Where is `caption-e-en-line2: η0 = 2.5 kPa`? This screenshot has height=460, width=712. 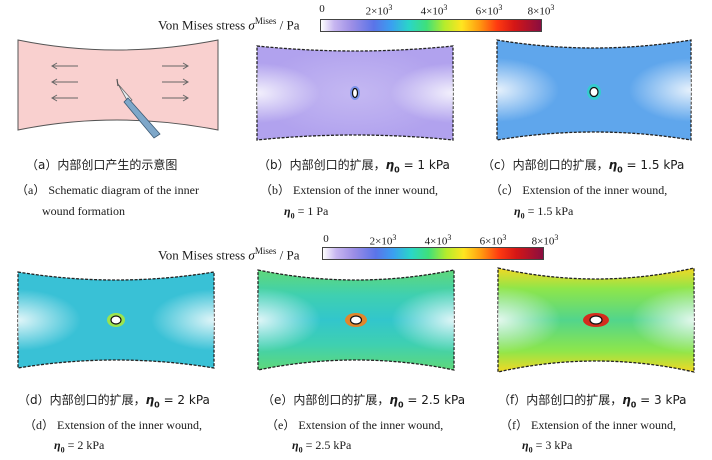 caption-e-en-line2: η0 = 2.5 kPa is located at coordinates (322, 446).